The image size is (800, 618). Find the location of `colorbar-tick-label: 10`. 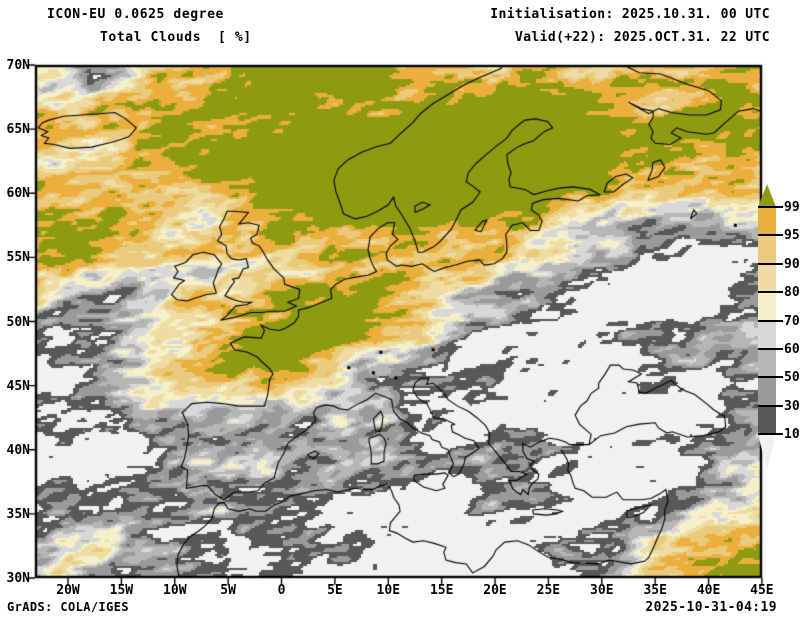

colorbar-tick-label: 10 is located at coordinates (792, 435).